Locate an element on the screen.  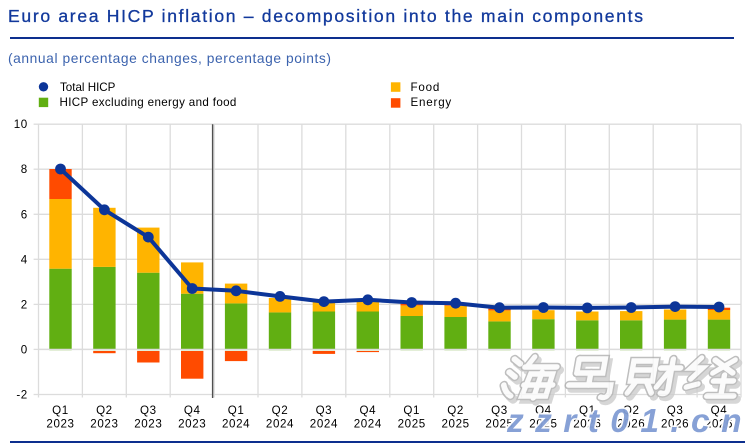
svg-text: zzrt01.cn is located at coordinates (625, 421).